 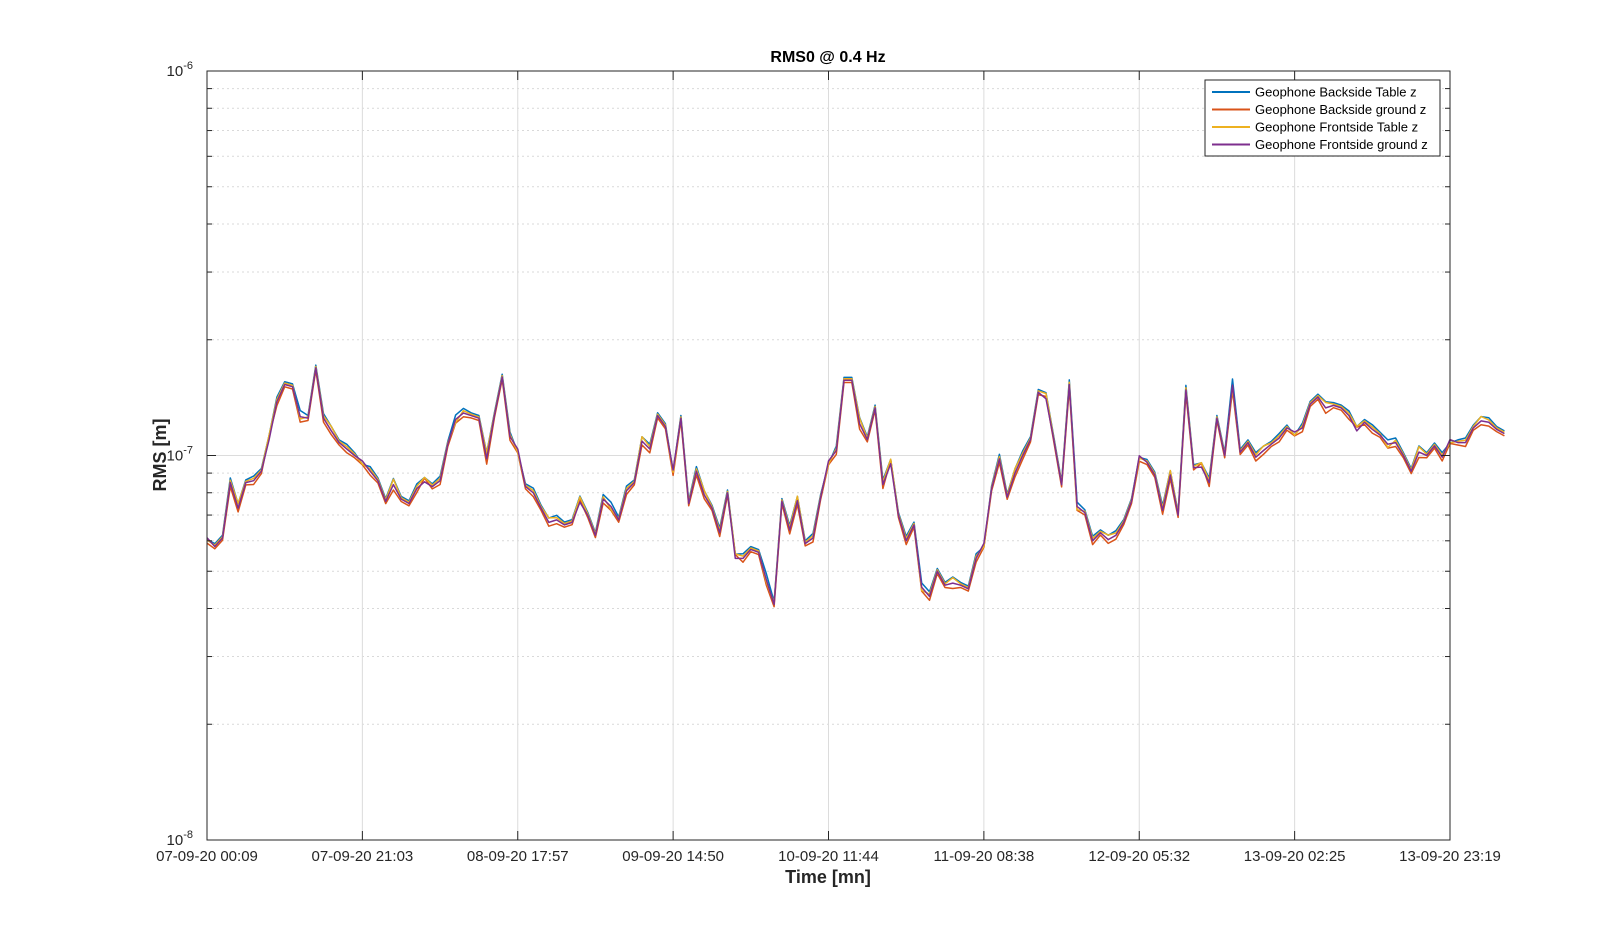 I want to click on x-tick-label: 07-09-20 21:03, so click(x=363, y=856).